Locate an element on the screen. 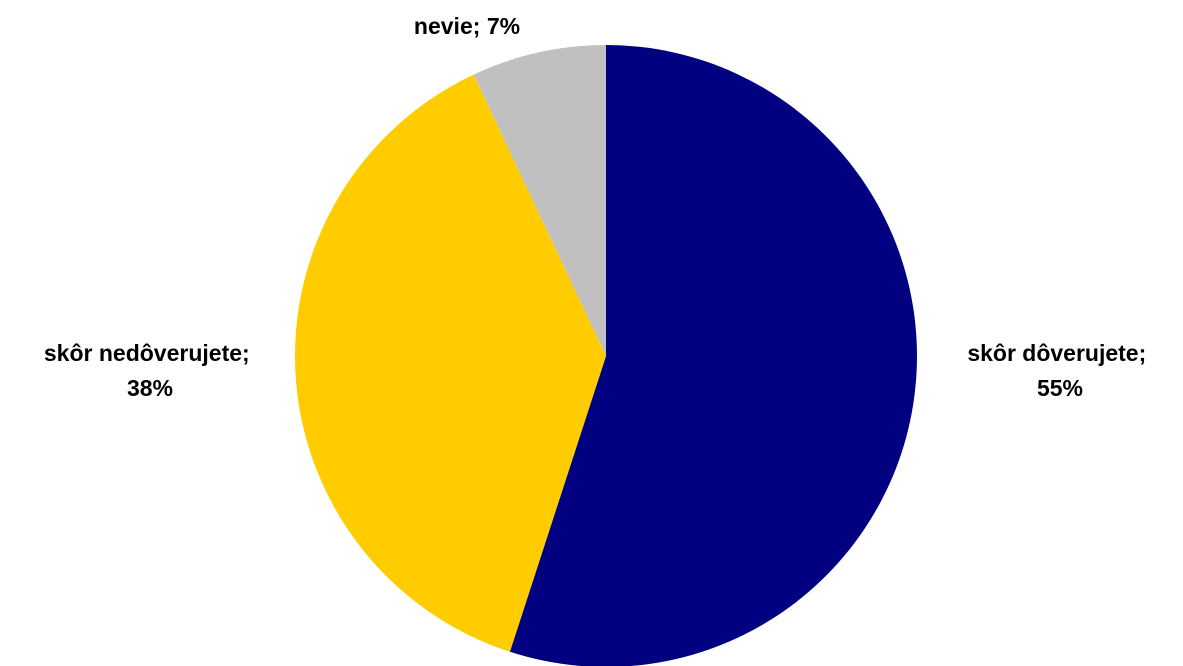 The width and height of the screenshot is (1183, 666). slice-label-skor-doverujete-name: skôr dôverujete is located at coordinates (1052, 353).